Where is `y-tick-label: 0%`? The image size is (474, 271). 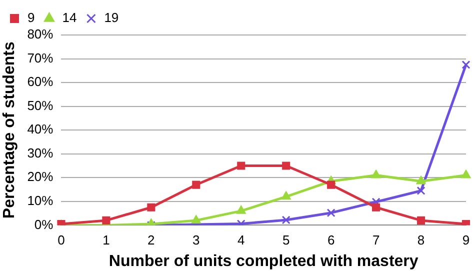
y-tick-label: 0% is located at coordinates (44, 224).